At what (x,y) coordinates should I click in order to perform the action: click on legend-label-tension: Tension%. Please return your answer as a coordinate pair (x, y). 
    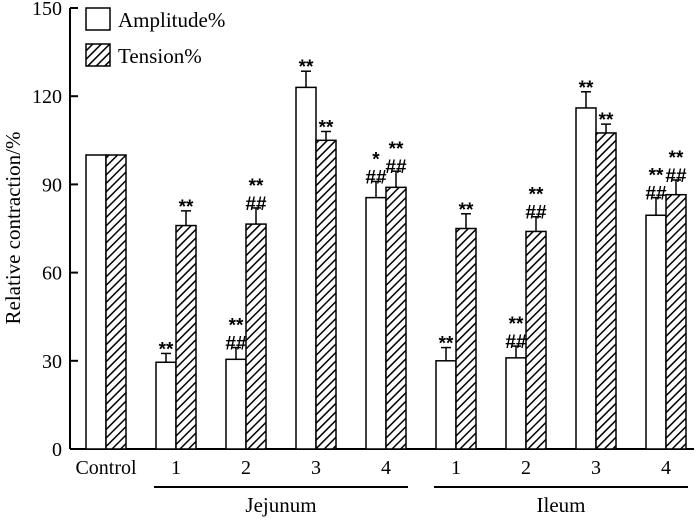
    Looking at the image, I should click on (160, 56).